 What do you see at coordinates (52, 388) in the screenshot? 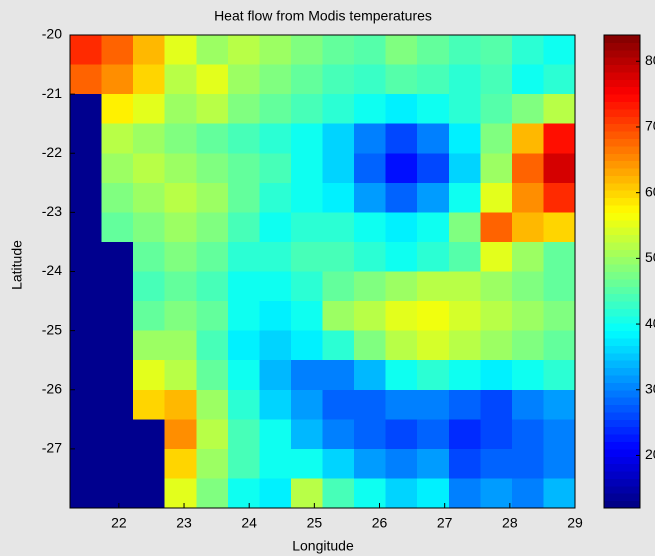
I see `y-tick-label: -26` at bounding box center [52, 388].